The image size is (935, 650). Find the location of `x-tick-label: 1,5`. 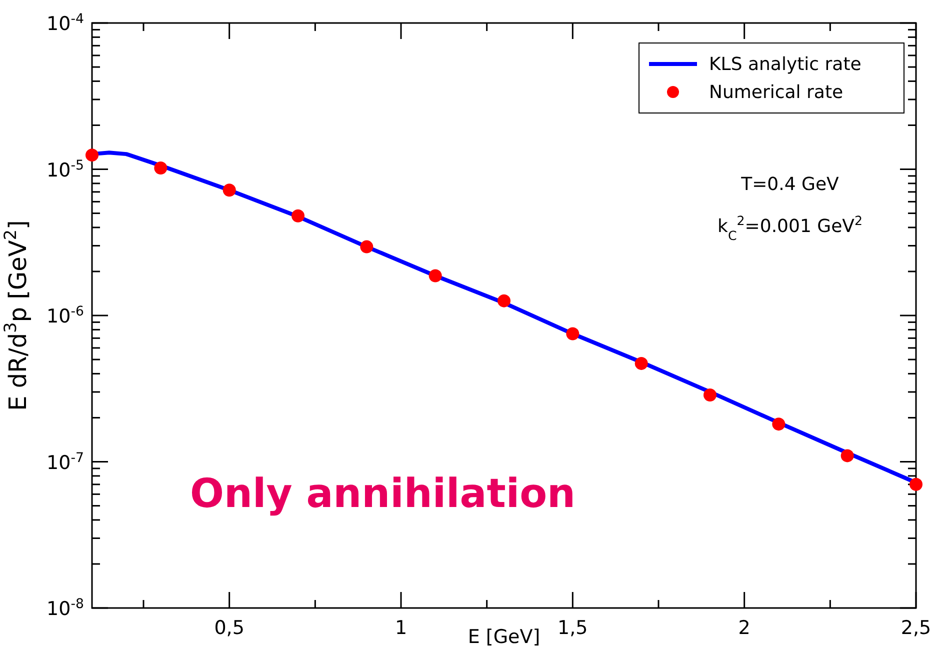

x-tick-label: 1,5 is located at coordinates (573, 628).